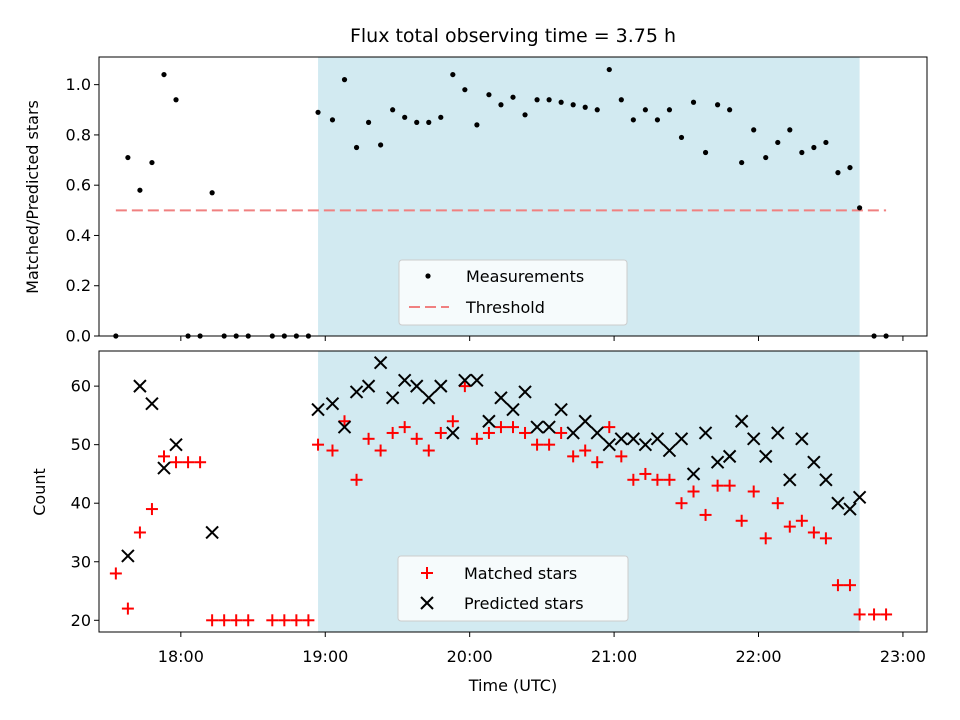 The width and height of the screenshot is (960, 720). Describe the element at coordinates (512, 685) in the screenshot. I see `x-axis-label: Time (UTC)` at that location.